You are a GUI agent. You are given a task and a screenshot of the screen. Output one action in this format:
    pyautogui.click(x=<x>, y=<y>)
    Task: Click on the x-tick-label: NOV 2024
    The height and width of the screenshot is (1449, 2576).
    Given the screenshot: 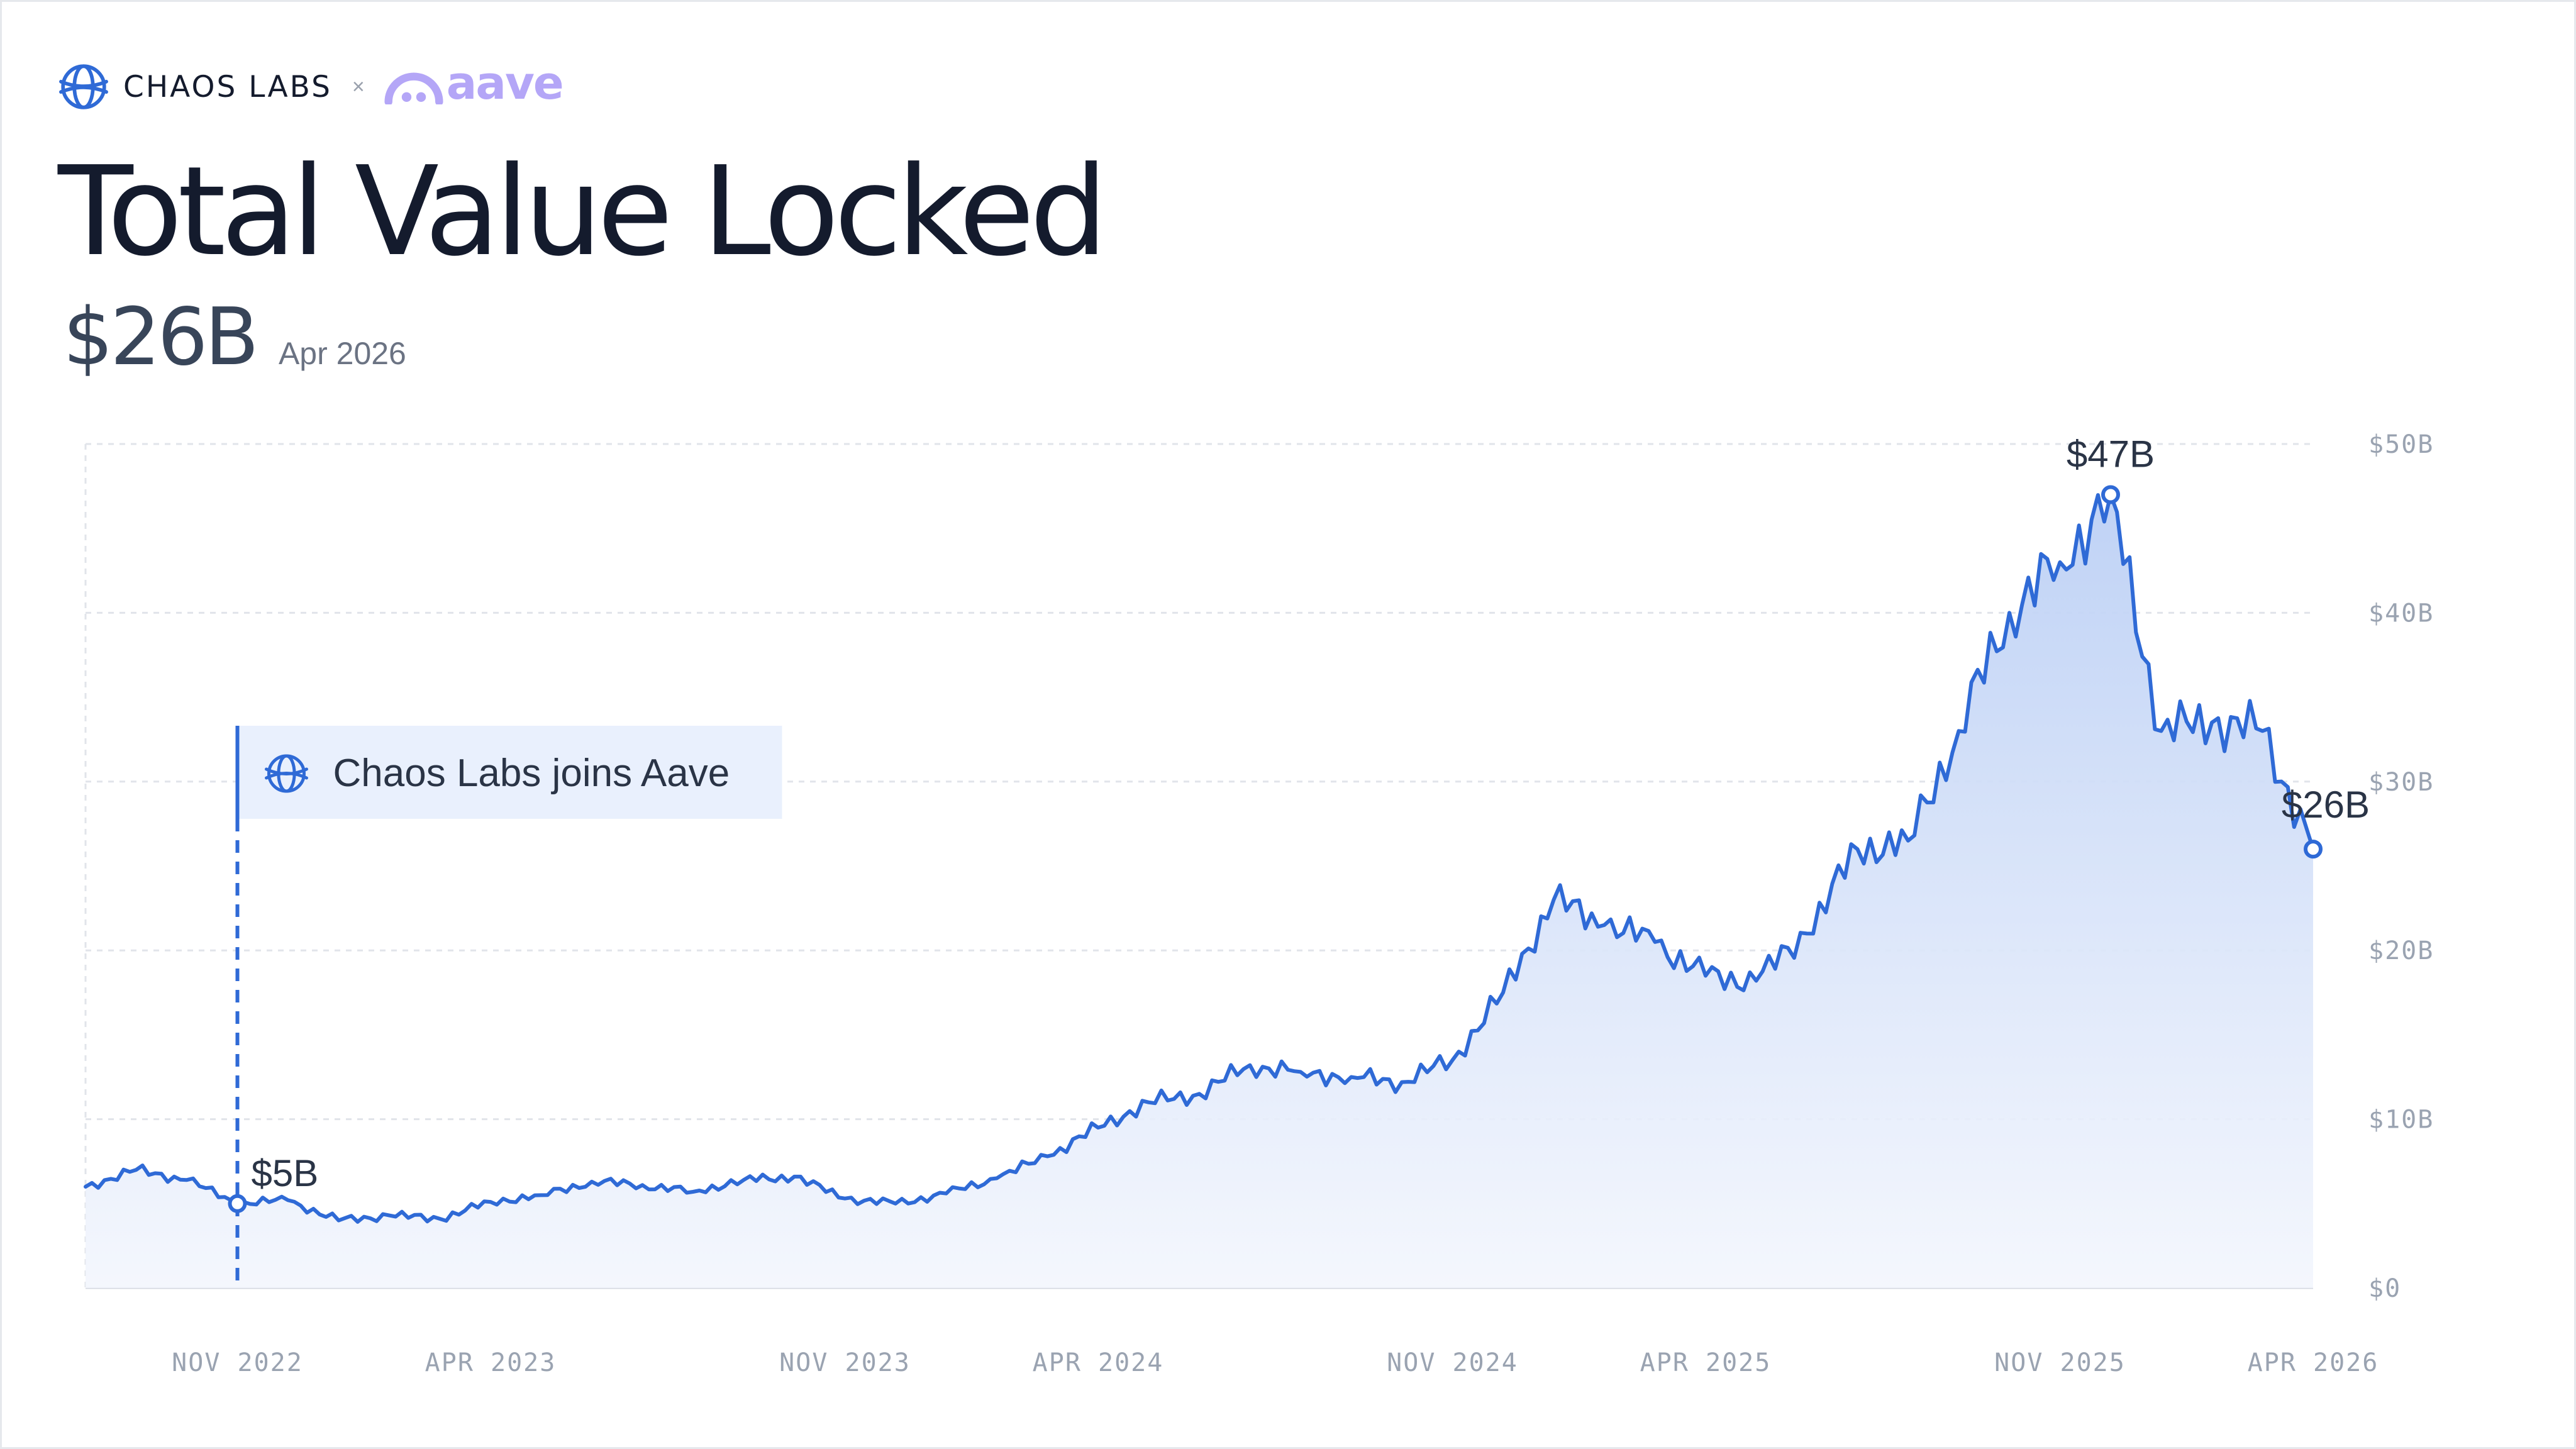 What is the action you would take?
    pyautogui.click(x=1452, y=1362)
    